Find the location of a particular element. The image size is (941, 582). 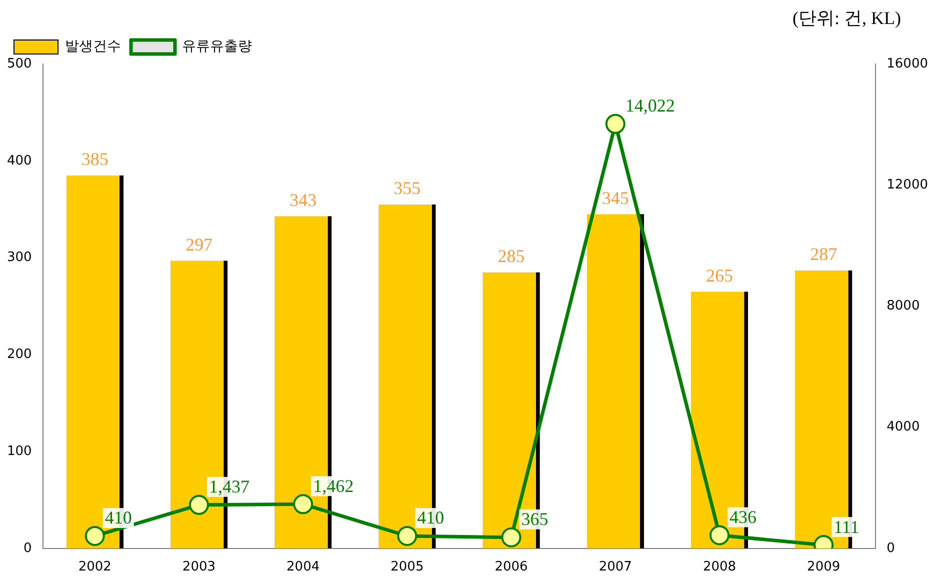

y-tick-label: 400 is located at coordinates (19, 160).